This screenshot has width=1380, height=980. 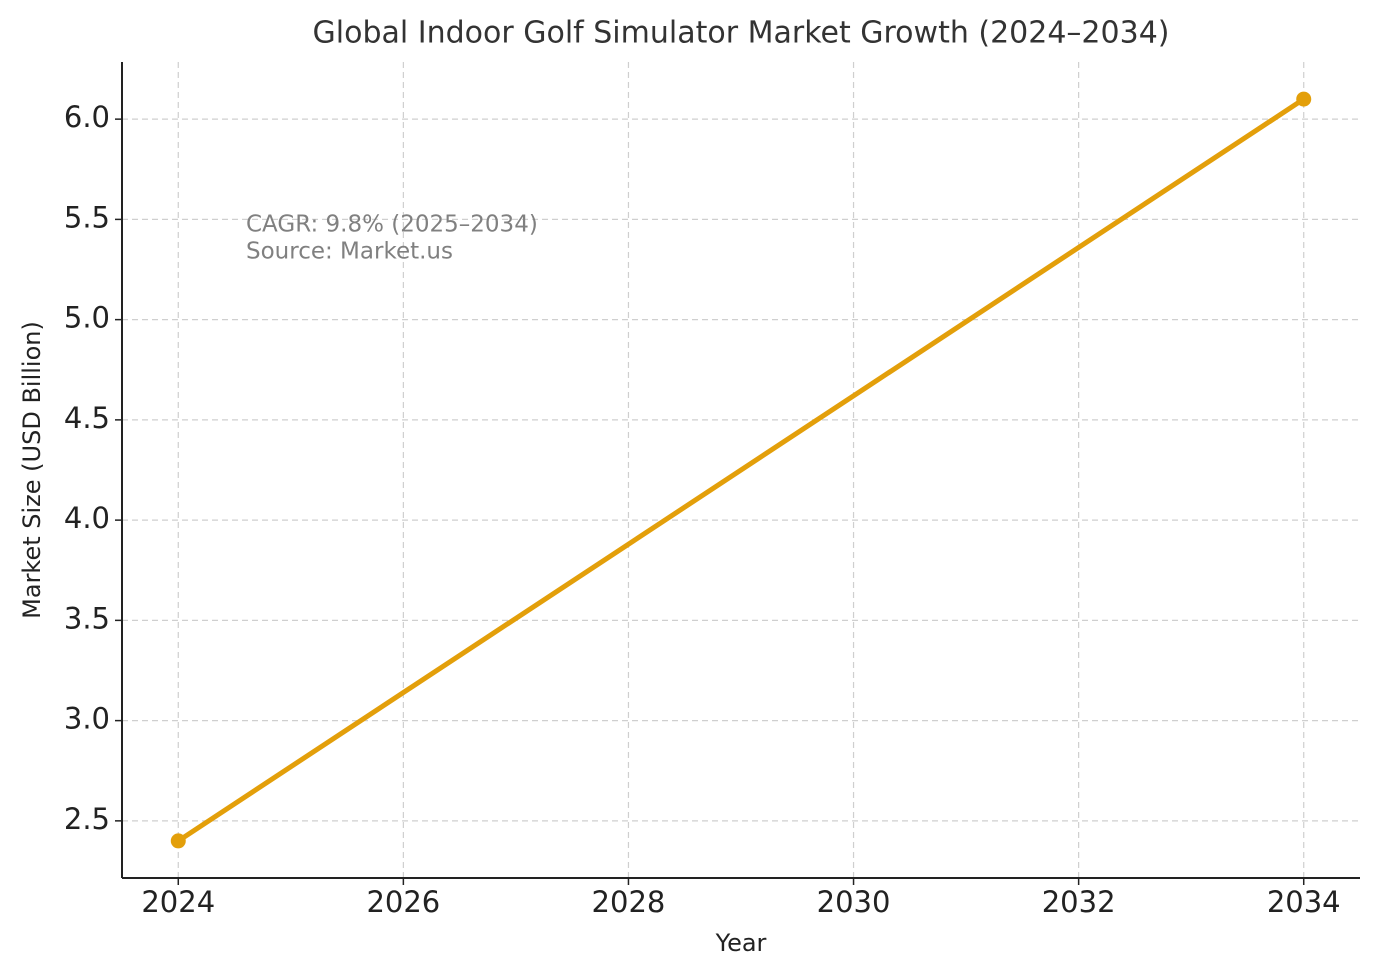 I want to click on y-axis-label: Market Size (USD Billion), so click(x=32, y=470).